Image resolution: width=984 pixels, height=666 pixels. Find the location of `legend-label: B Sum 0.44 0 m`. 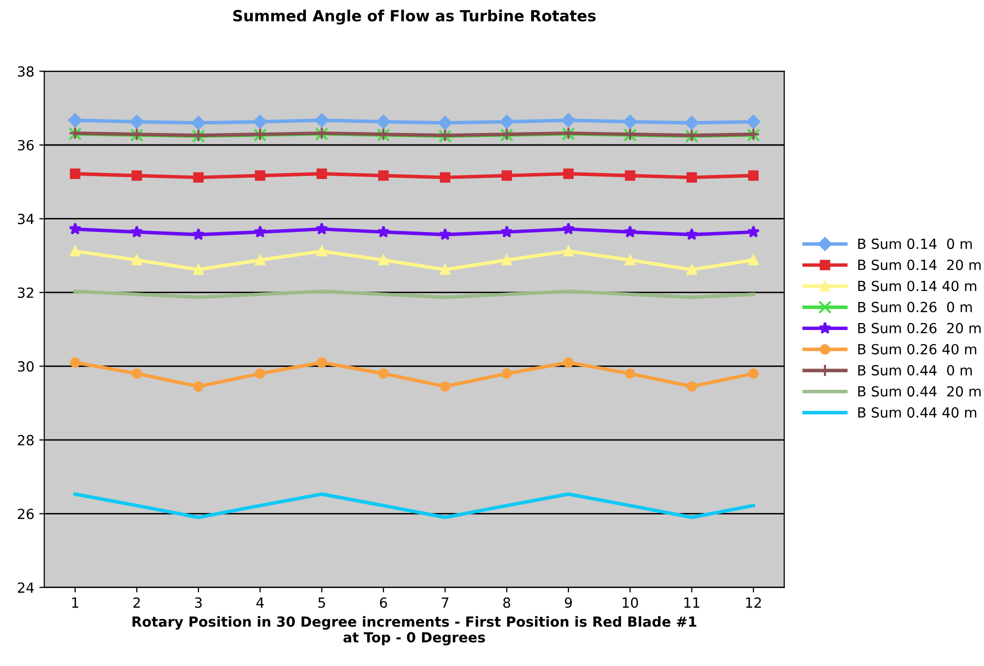

legend-label: B Sum 0.44 0 m is located at coordinates (915, 370).